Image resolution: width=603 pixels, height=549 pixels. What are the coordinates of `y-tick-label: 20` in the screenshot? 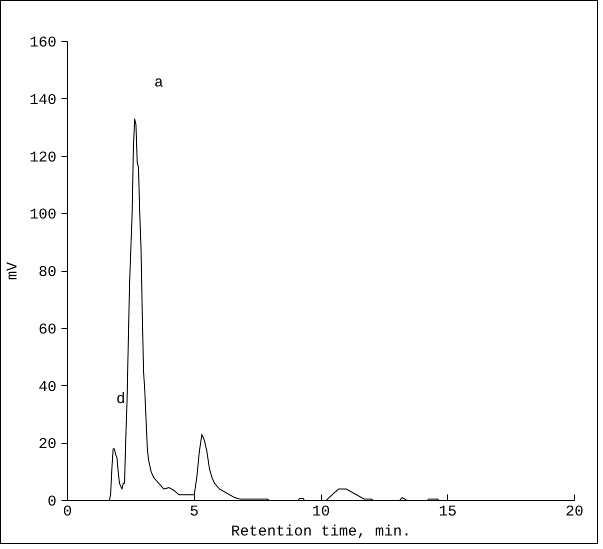 It's located at (47, 445).